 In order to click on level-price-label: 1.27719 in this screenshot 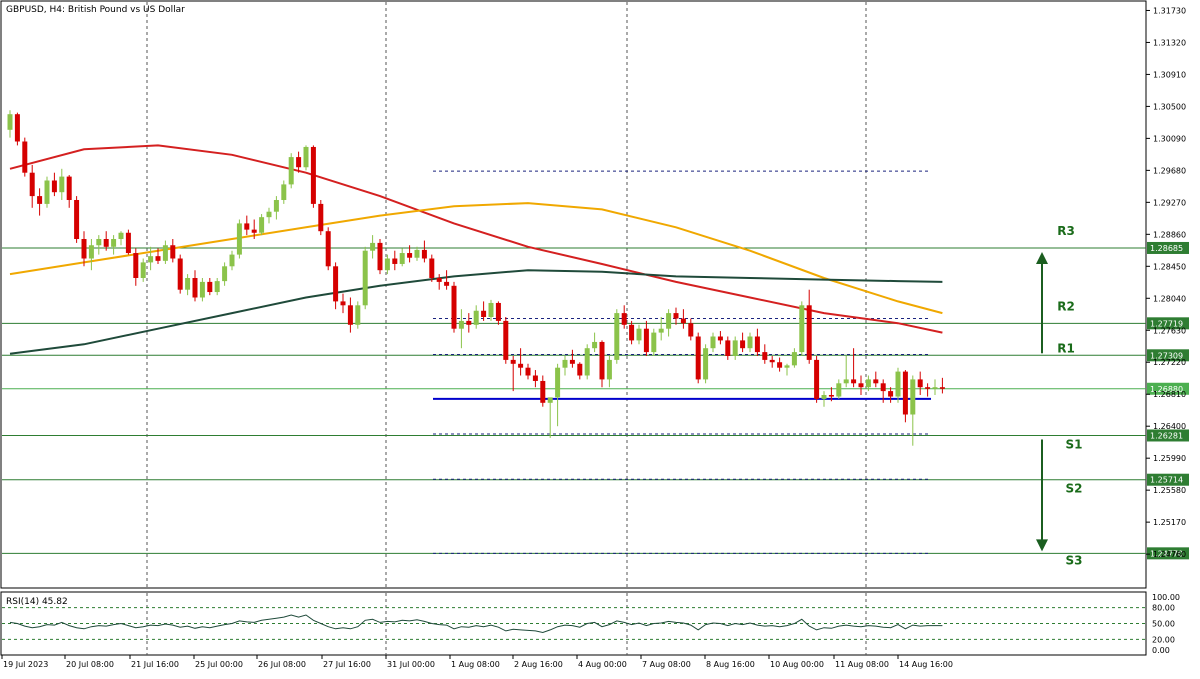, I will do `click(1166, 323)`.